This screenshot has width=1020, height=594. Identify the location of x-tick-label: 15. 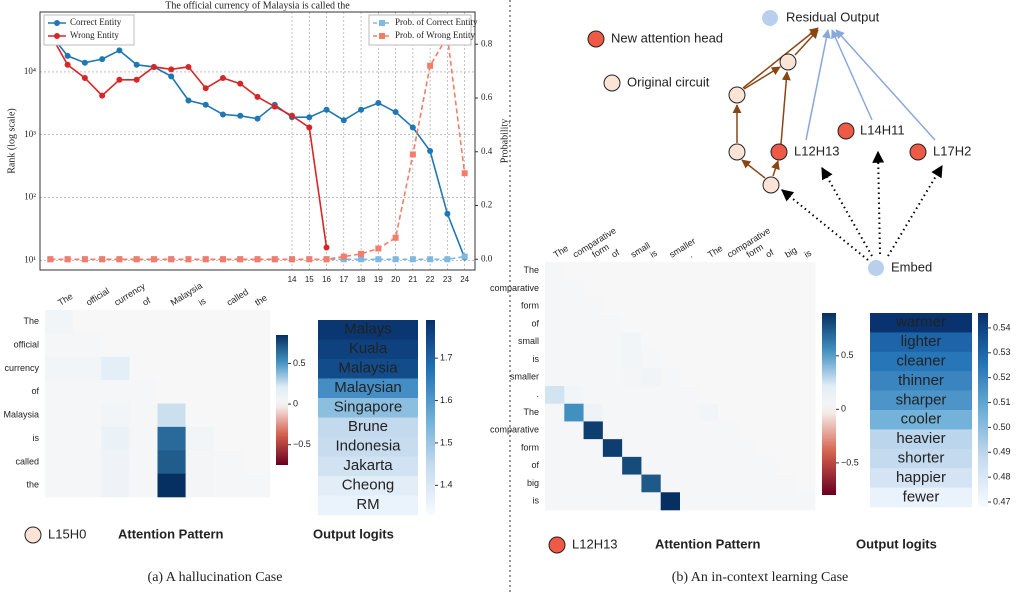
(309, 279).